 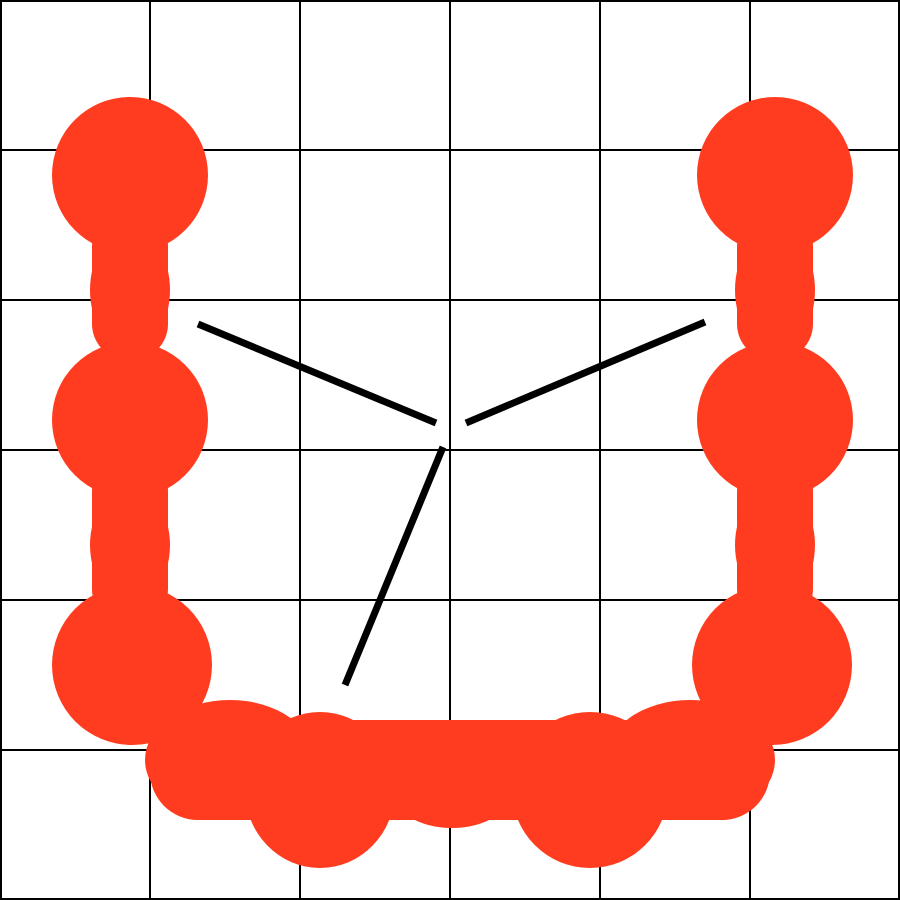 What do you see at coordinates (130, 175) in the screenshot?
I see `blob-left-top-circle` at bounding box center [130, 175].